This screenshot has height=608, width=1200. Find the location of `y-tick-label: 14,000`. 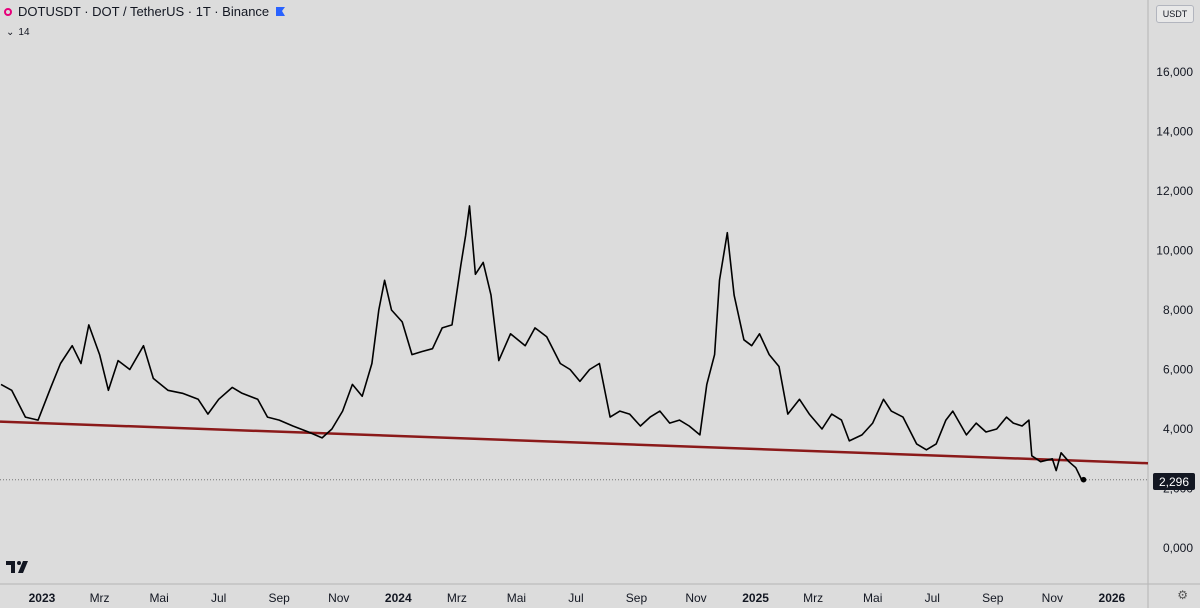

y-tick-label: 14,000 is located at coordinates (1174, 132).